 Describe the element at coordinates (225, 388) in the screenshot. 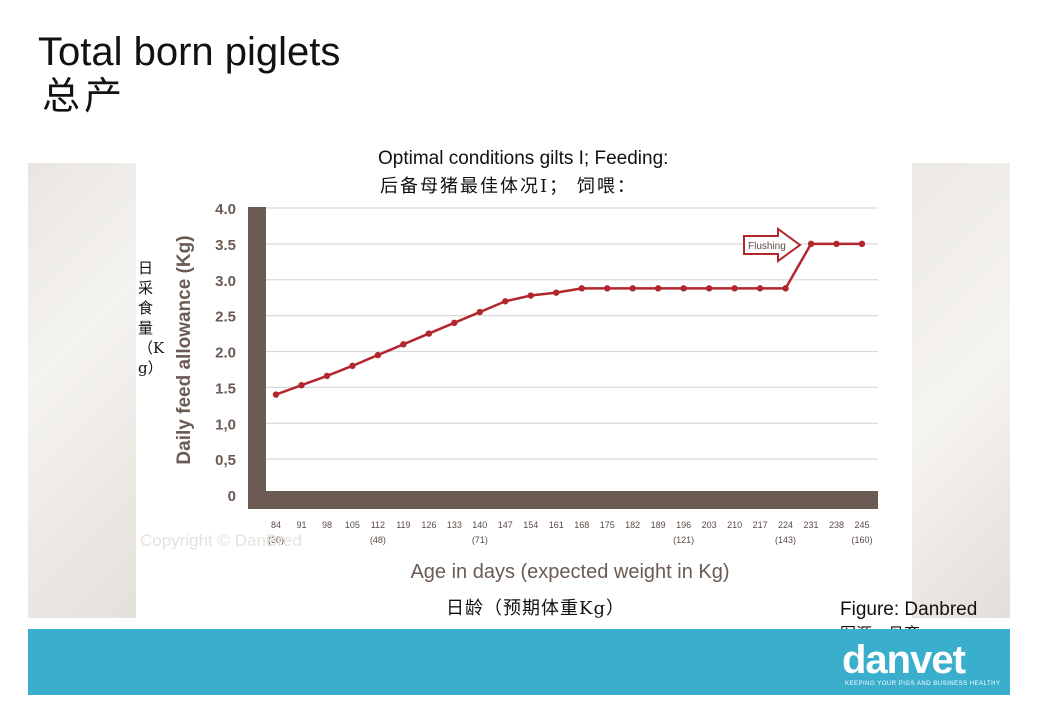

I see `y-tick-label: 1.5` at that location.